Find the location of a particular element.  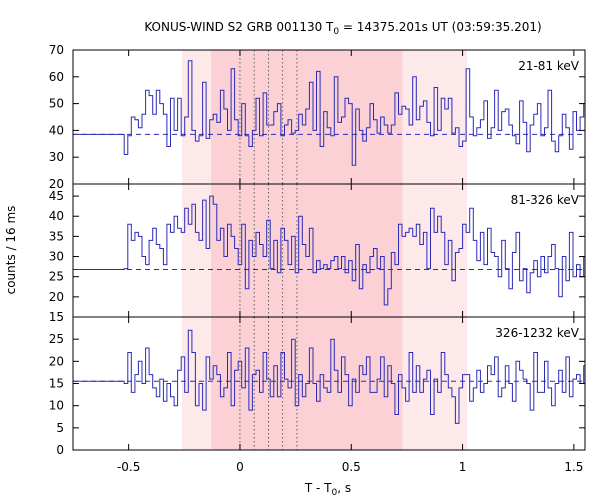

x-tick-label: 1 is located at coordinates (463, 467).